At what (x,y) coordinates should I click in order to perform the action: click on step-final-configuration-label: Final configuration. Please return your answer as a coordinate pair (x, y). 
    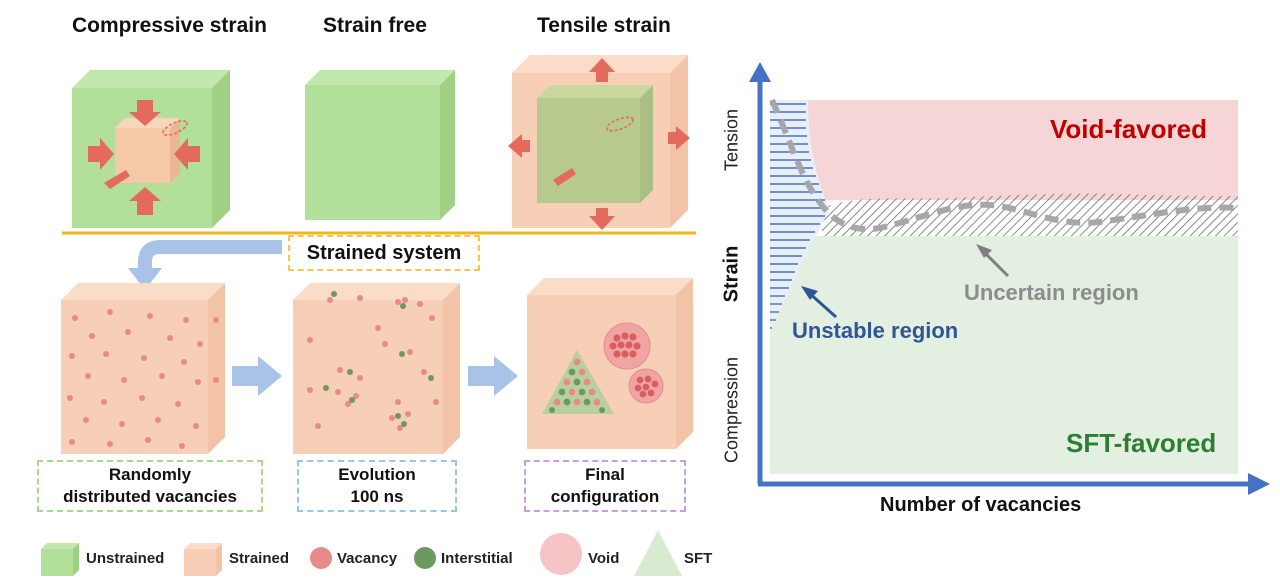
    Looking at the image, I should click on (605, 486).